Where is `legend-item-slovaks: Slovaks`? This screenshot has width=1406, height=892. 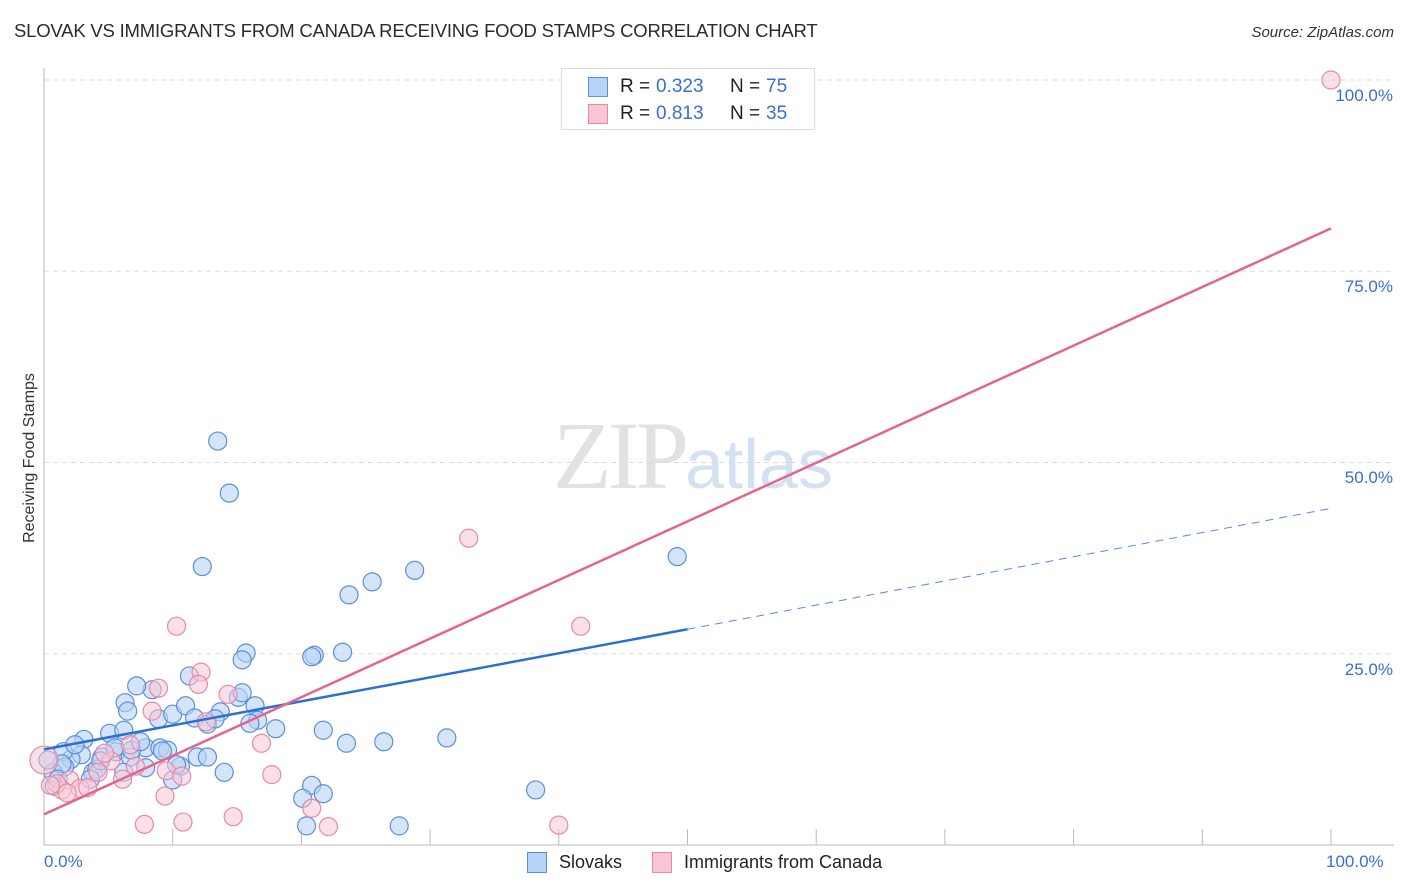
legend-item-slovaks: Slovaks is located at coordinates (574, 862).